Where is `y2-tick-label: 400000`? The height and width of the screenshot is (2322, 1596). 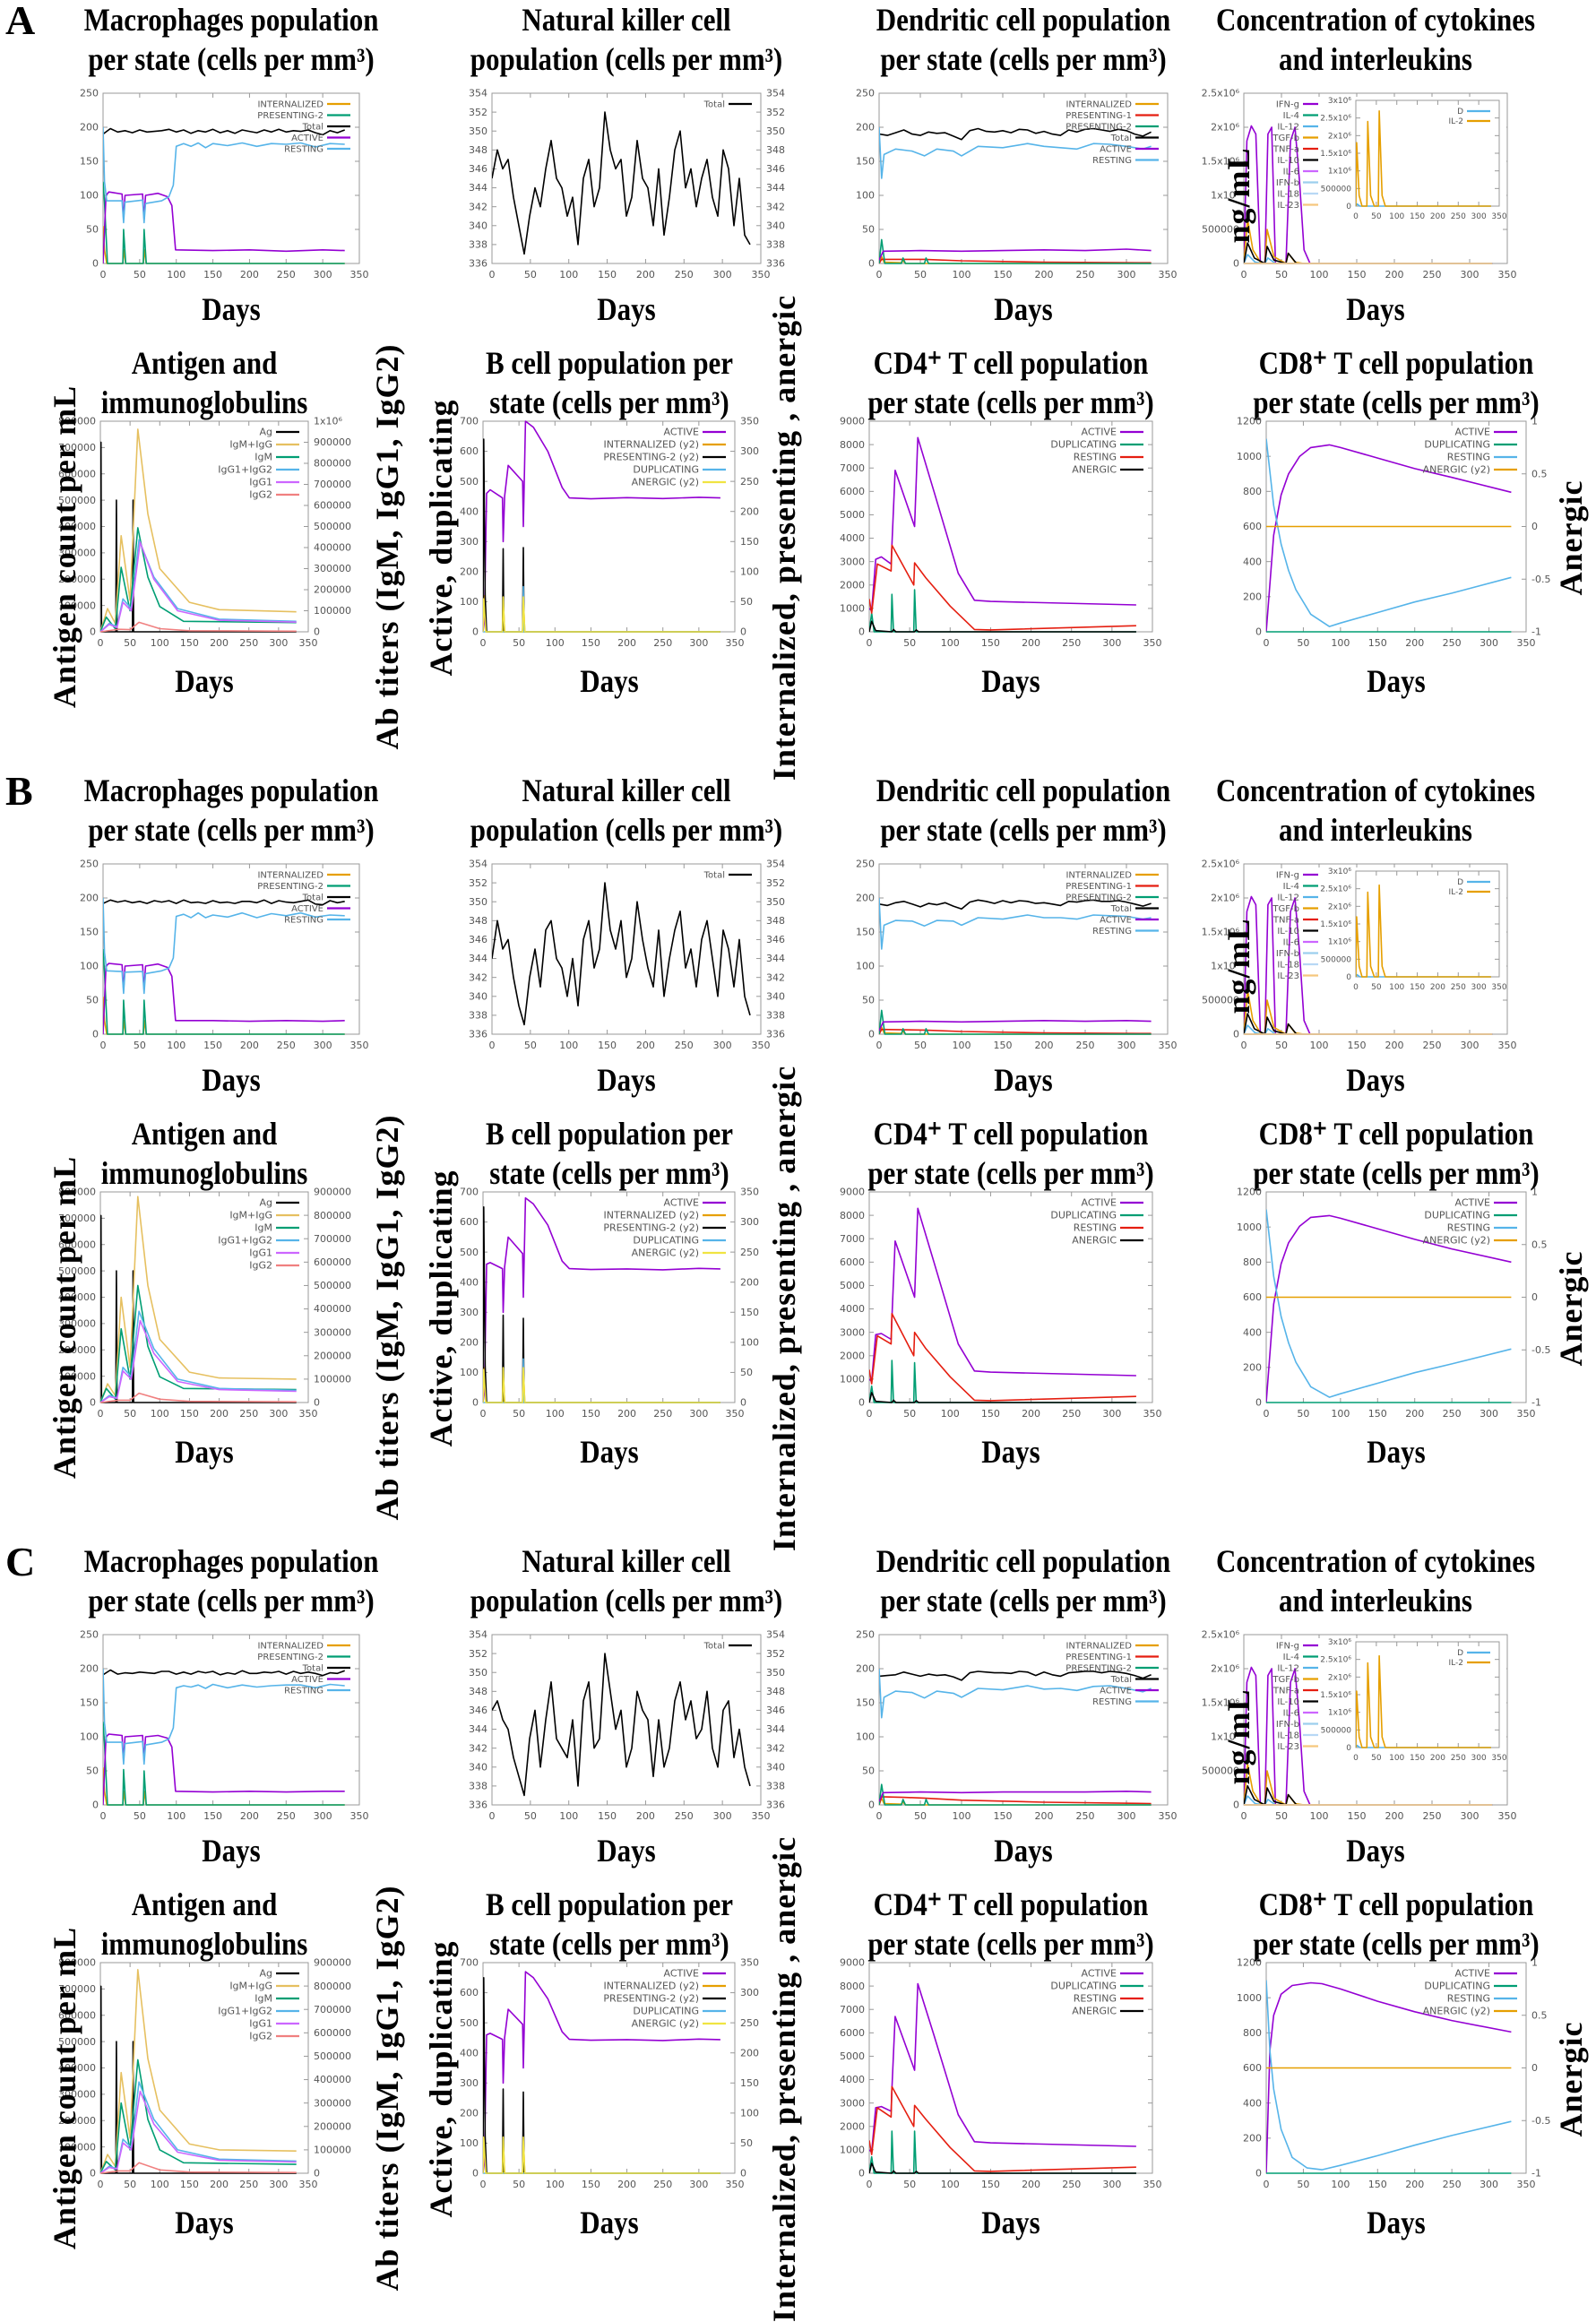
y2-tick-label: 400000 is located at coordinates (332, 1309).